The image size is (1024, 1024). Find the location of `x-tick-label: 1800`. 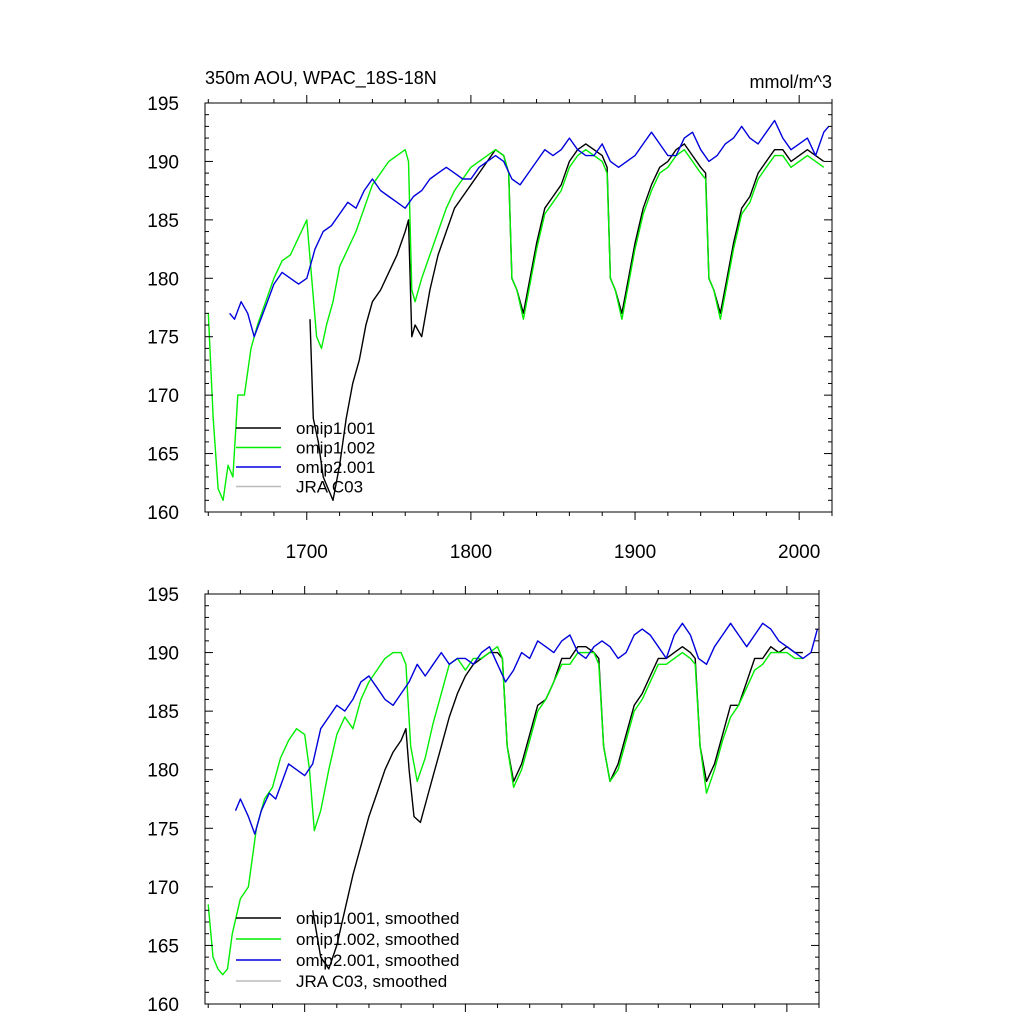

x-tick-label: 1800 is located at coordinates (471, 552).